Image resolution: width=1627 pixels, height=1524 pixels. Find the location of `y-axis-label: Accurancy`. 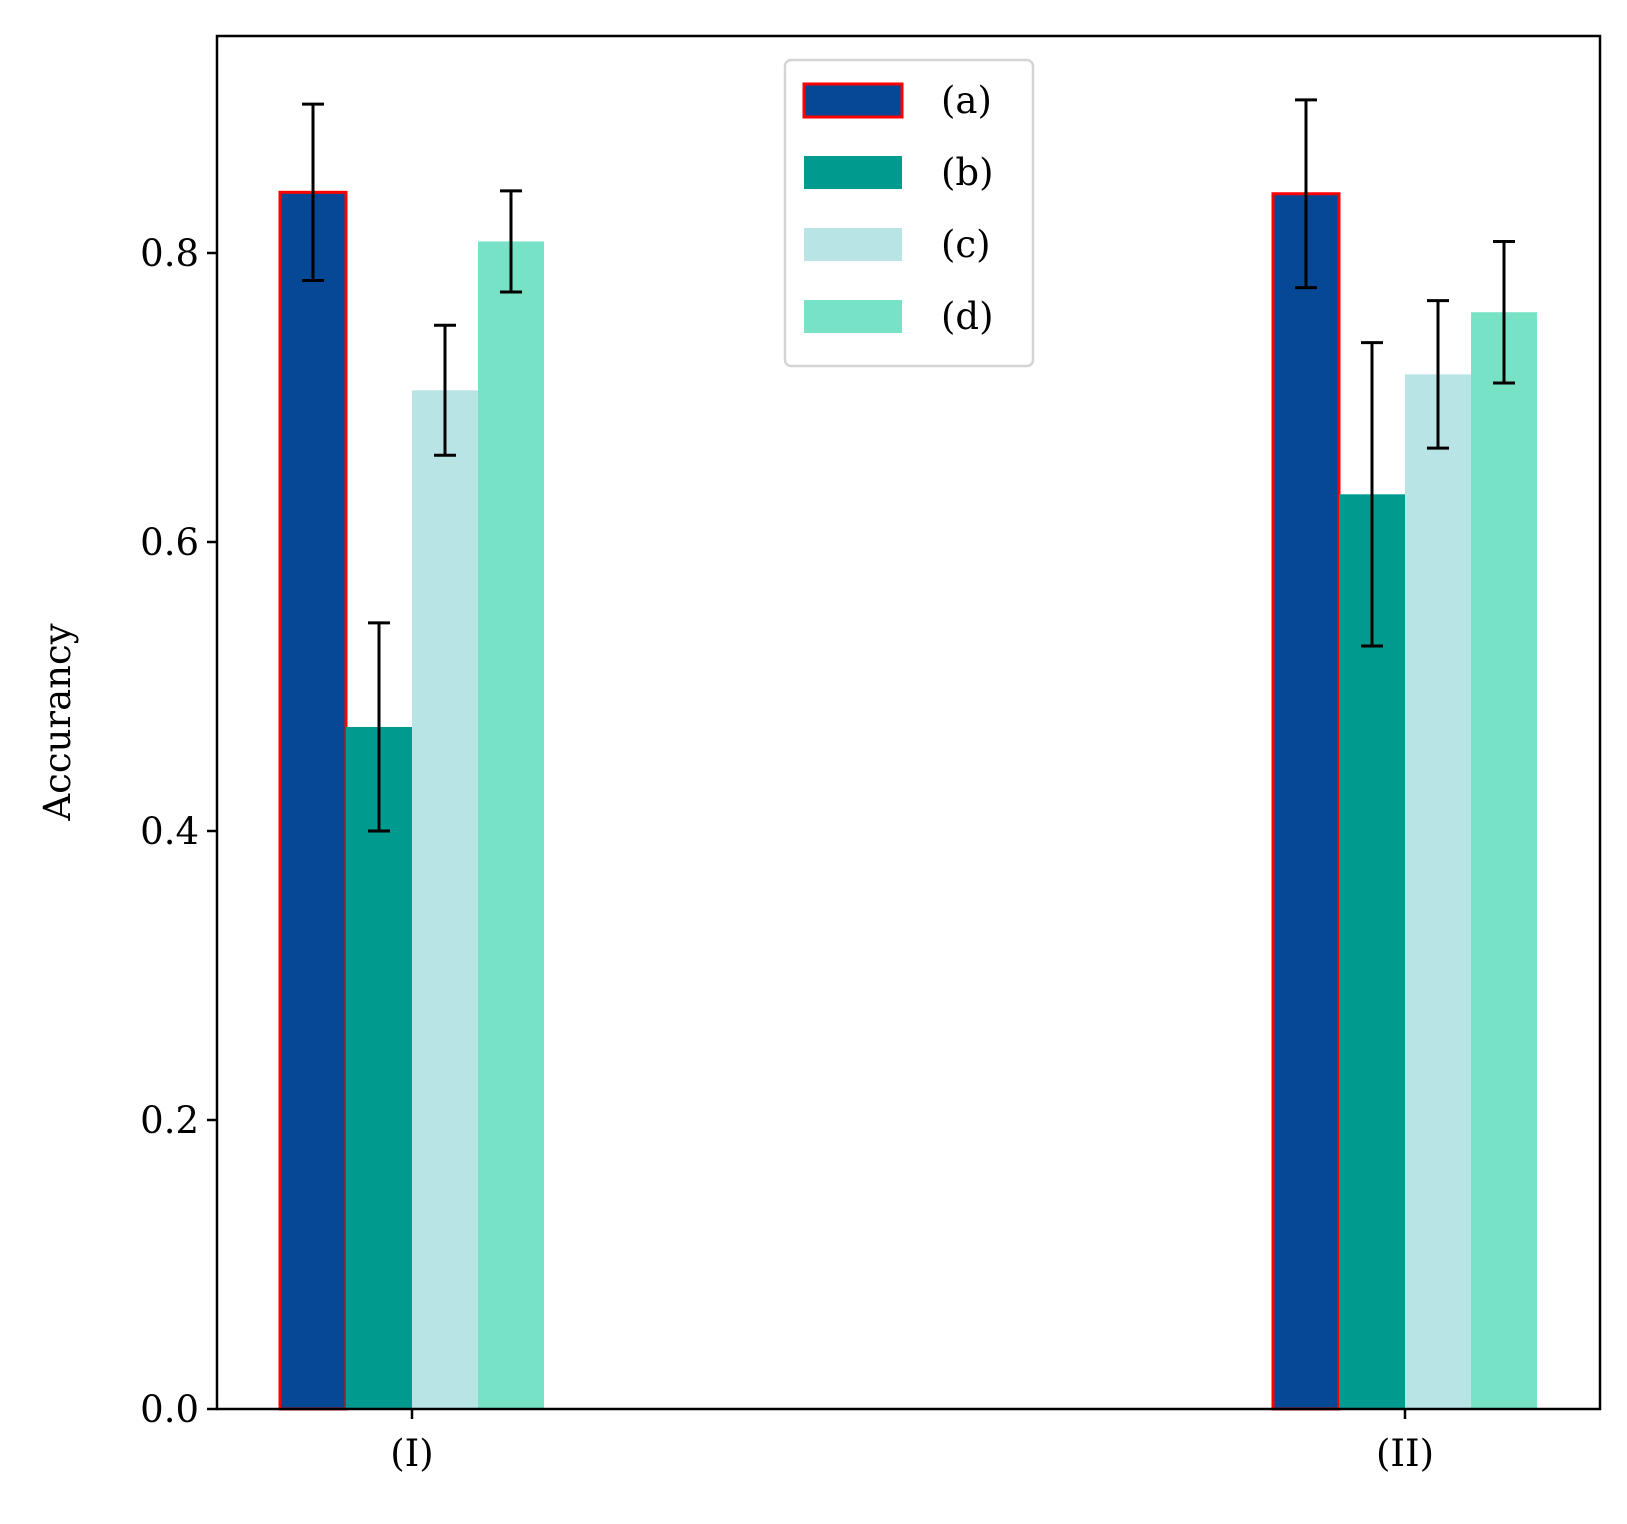

y-axis-label: Accurancy is located at coordinates (57, 722).